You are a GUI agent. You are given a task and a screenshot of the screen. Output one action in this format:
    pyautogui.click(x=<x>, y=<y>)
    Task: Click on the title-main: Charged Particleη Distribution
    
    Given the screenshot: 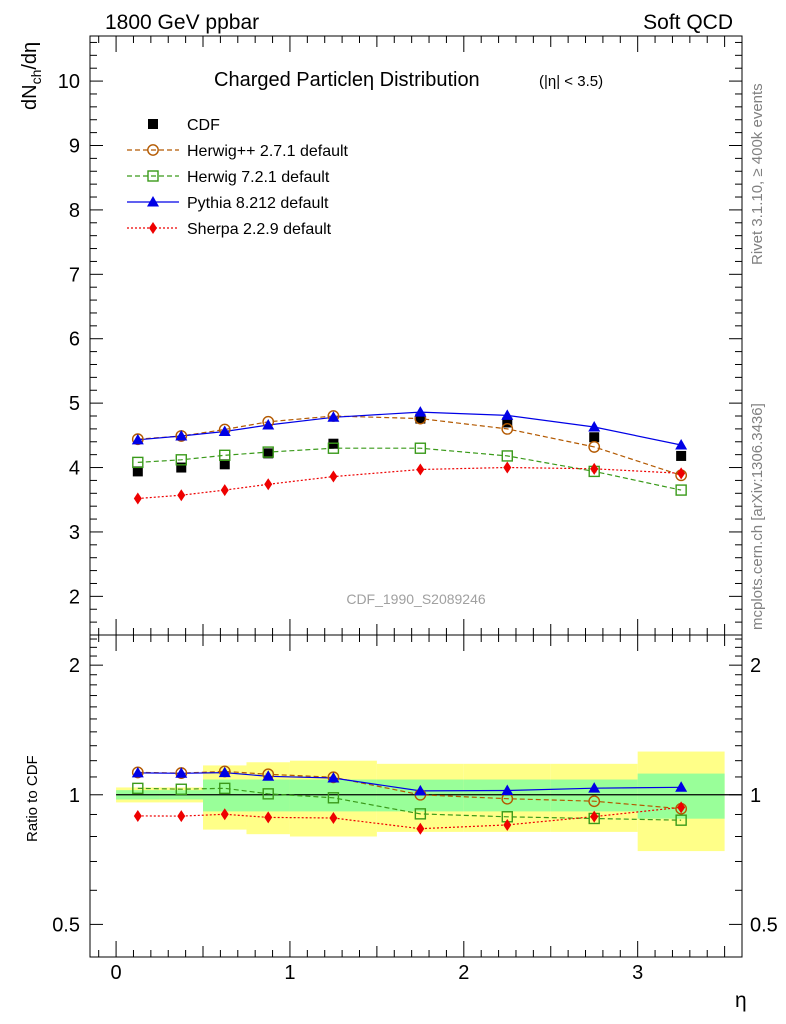 What is the action you would take?
    pyautogui.click(x=347, y=80)
    